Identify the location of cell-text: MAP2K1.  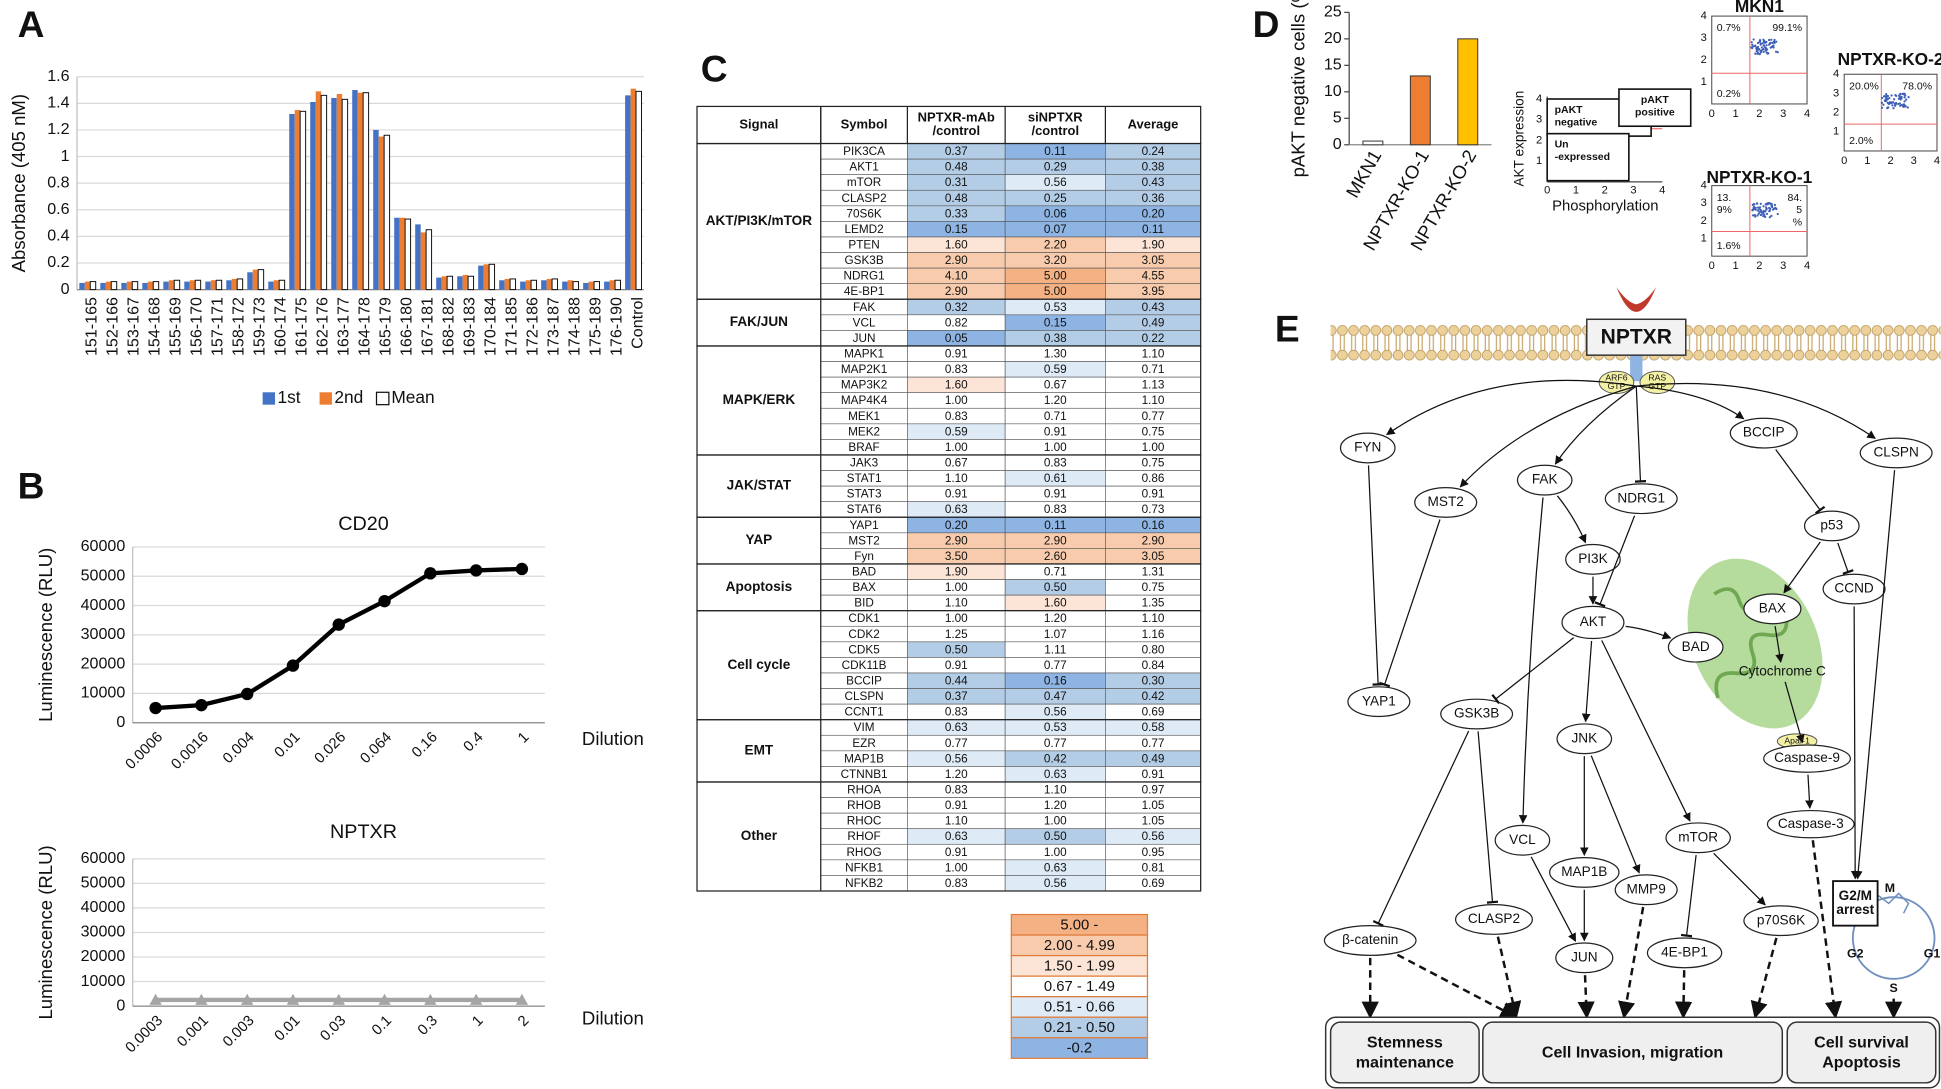
(864, 369).